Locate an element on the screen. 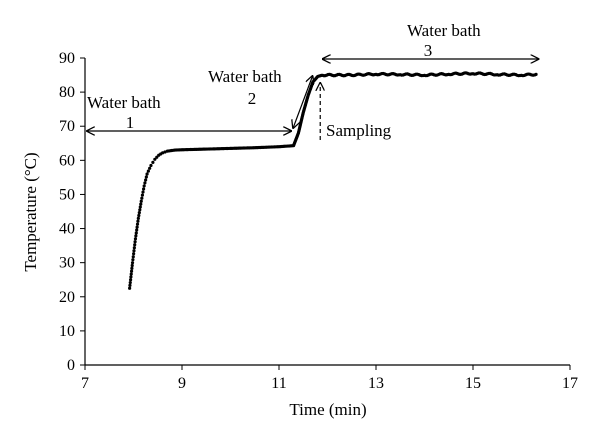 The height and width of the screenshot is (443, 600). y-tick-label: 10 is located at coordinates (67, 331).